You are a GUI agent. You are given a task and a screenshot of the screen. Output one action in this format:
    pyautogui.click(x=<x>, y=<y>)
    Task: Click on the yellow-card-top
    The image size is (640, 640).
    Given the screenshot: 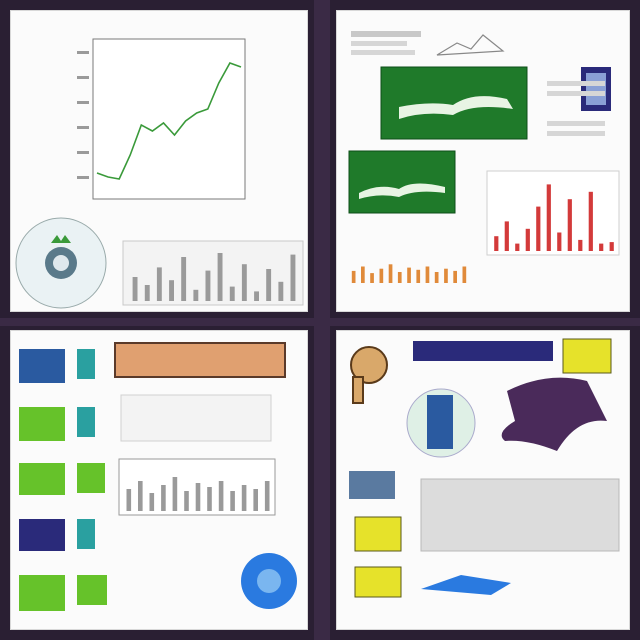 What is the action you would take?
    pyautogui.click(x=587, y=356)
    